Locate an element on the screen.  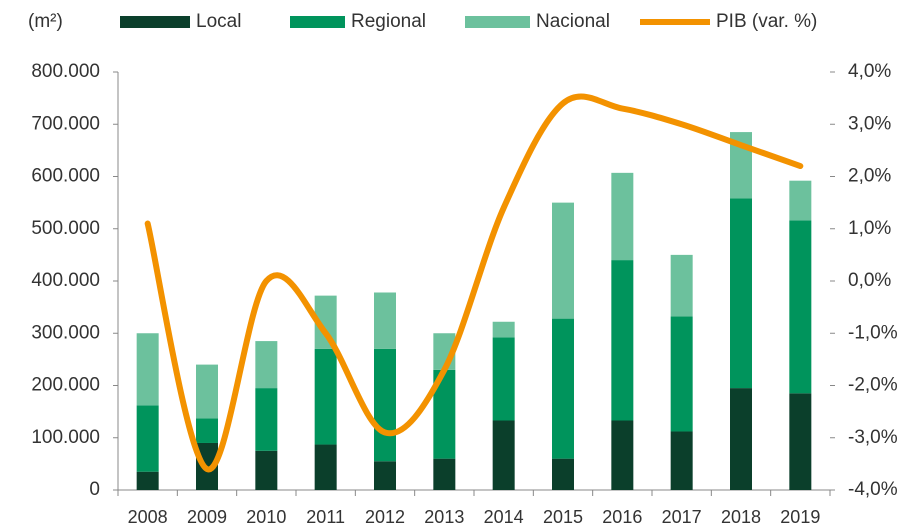
x-tick-label: 2008 is located at coordinates (148, 517).